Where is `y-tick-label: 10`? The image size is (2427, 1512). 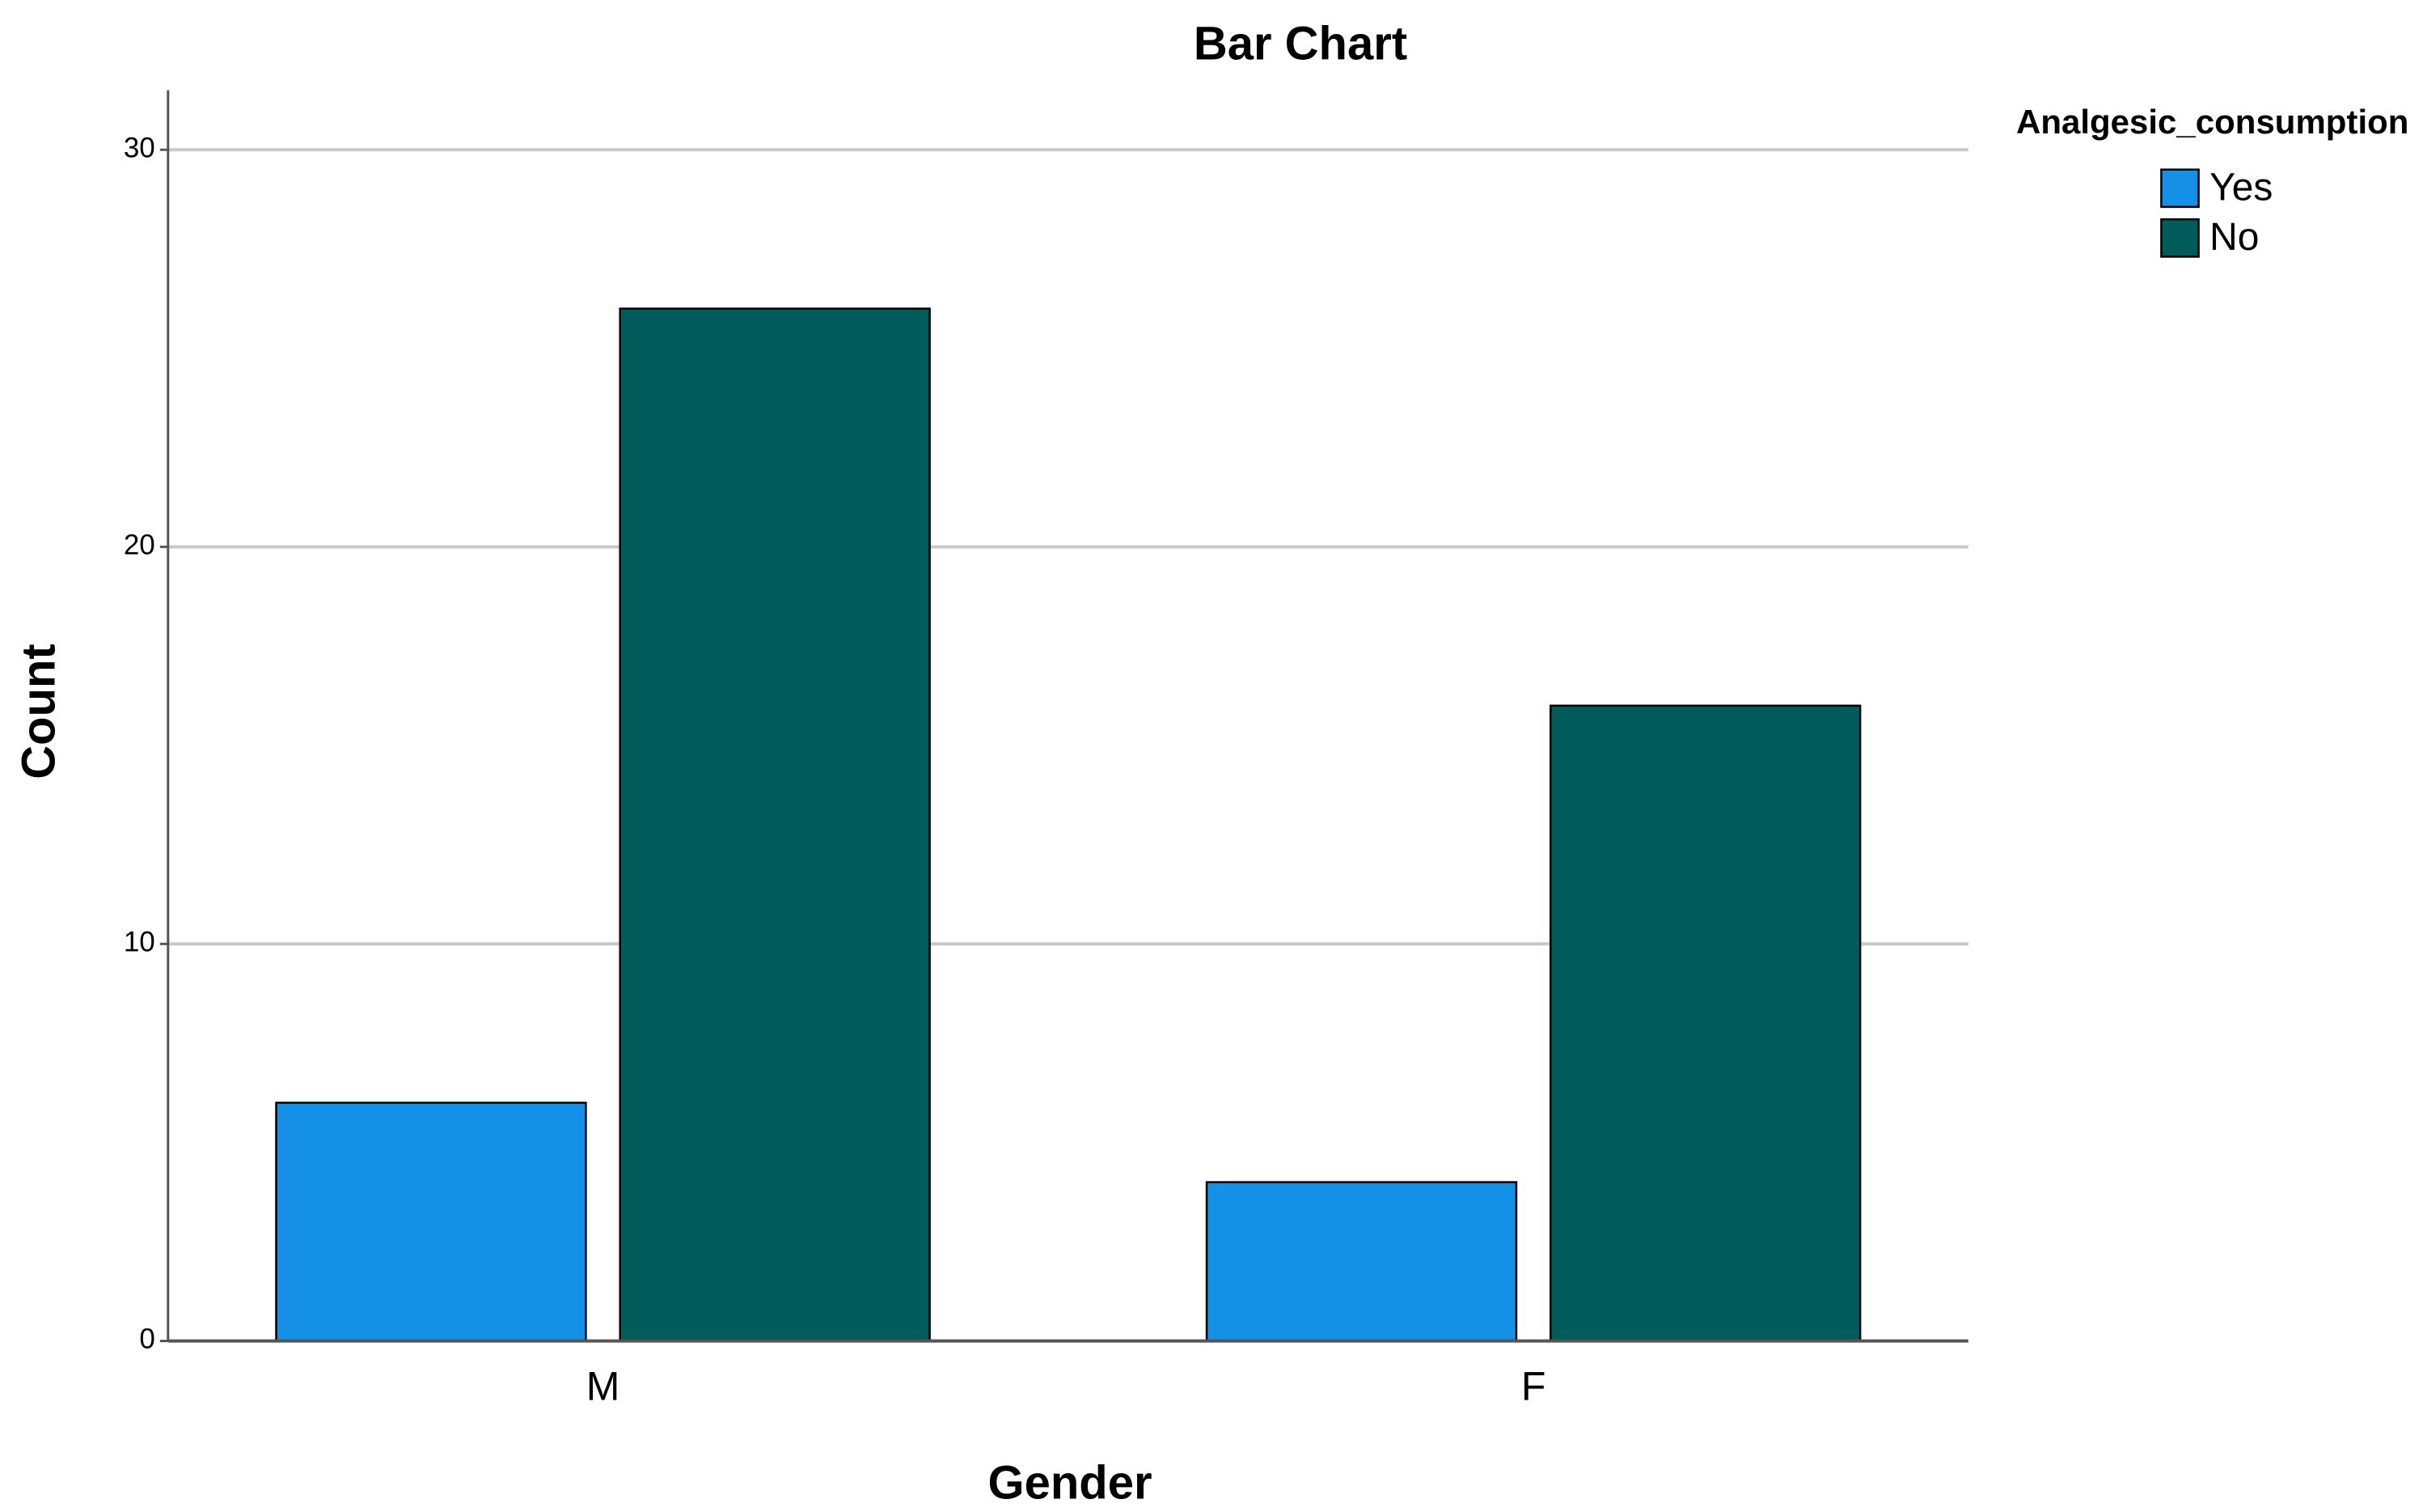
y-tick-label: 10 is located at coordinates (139, 942).